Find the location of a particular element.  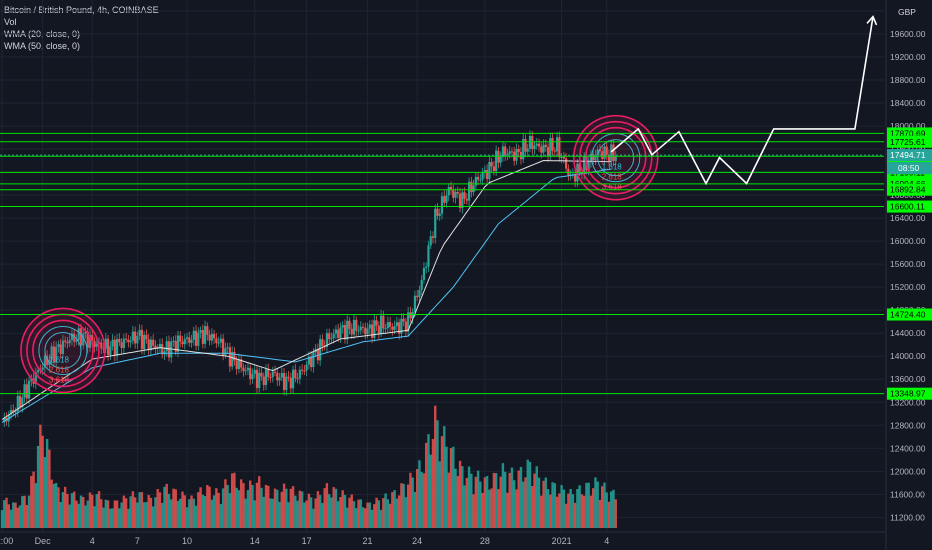

symbol-title: Bitcoin / British Pound, 4h, COINBASE is located at coordinates (81, 10).